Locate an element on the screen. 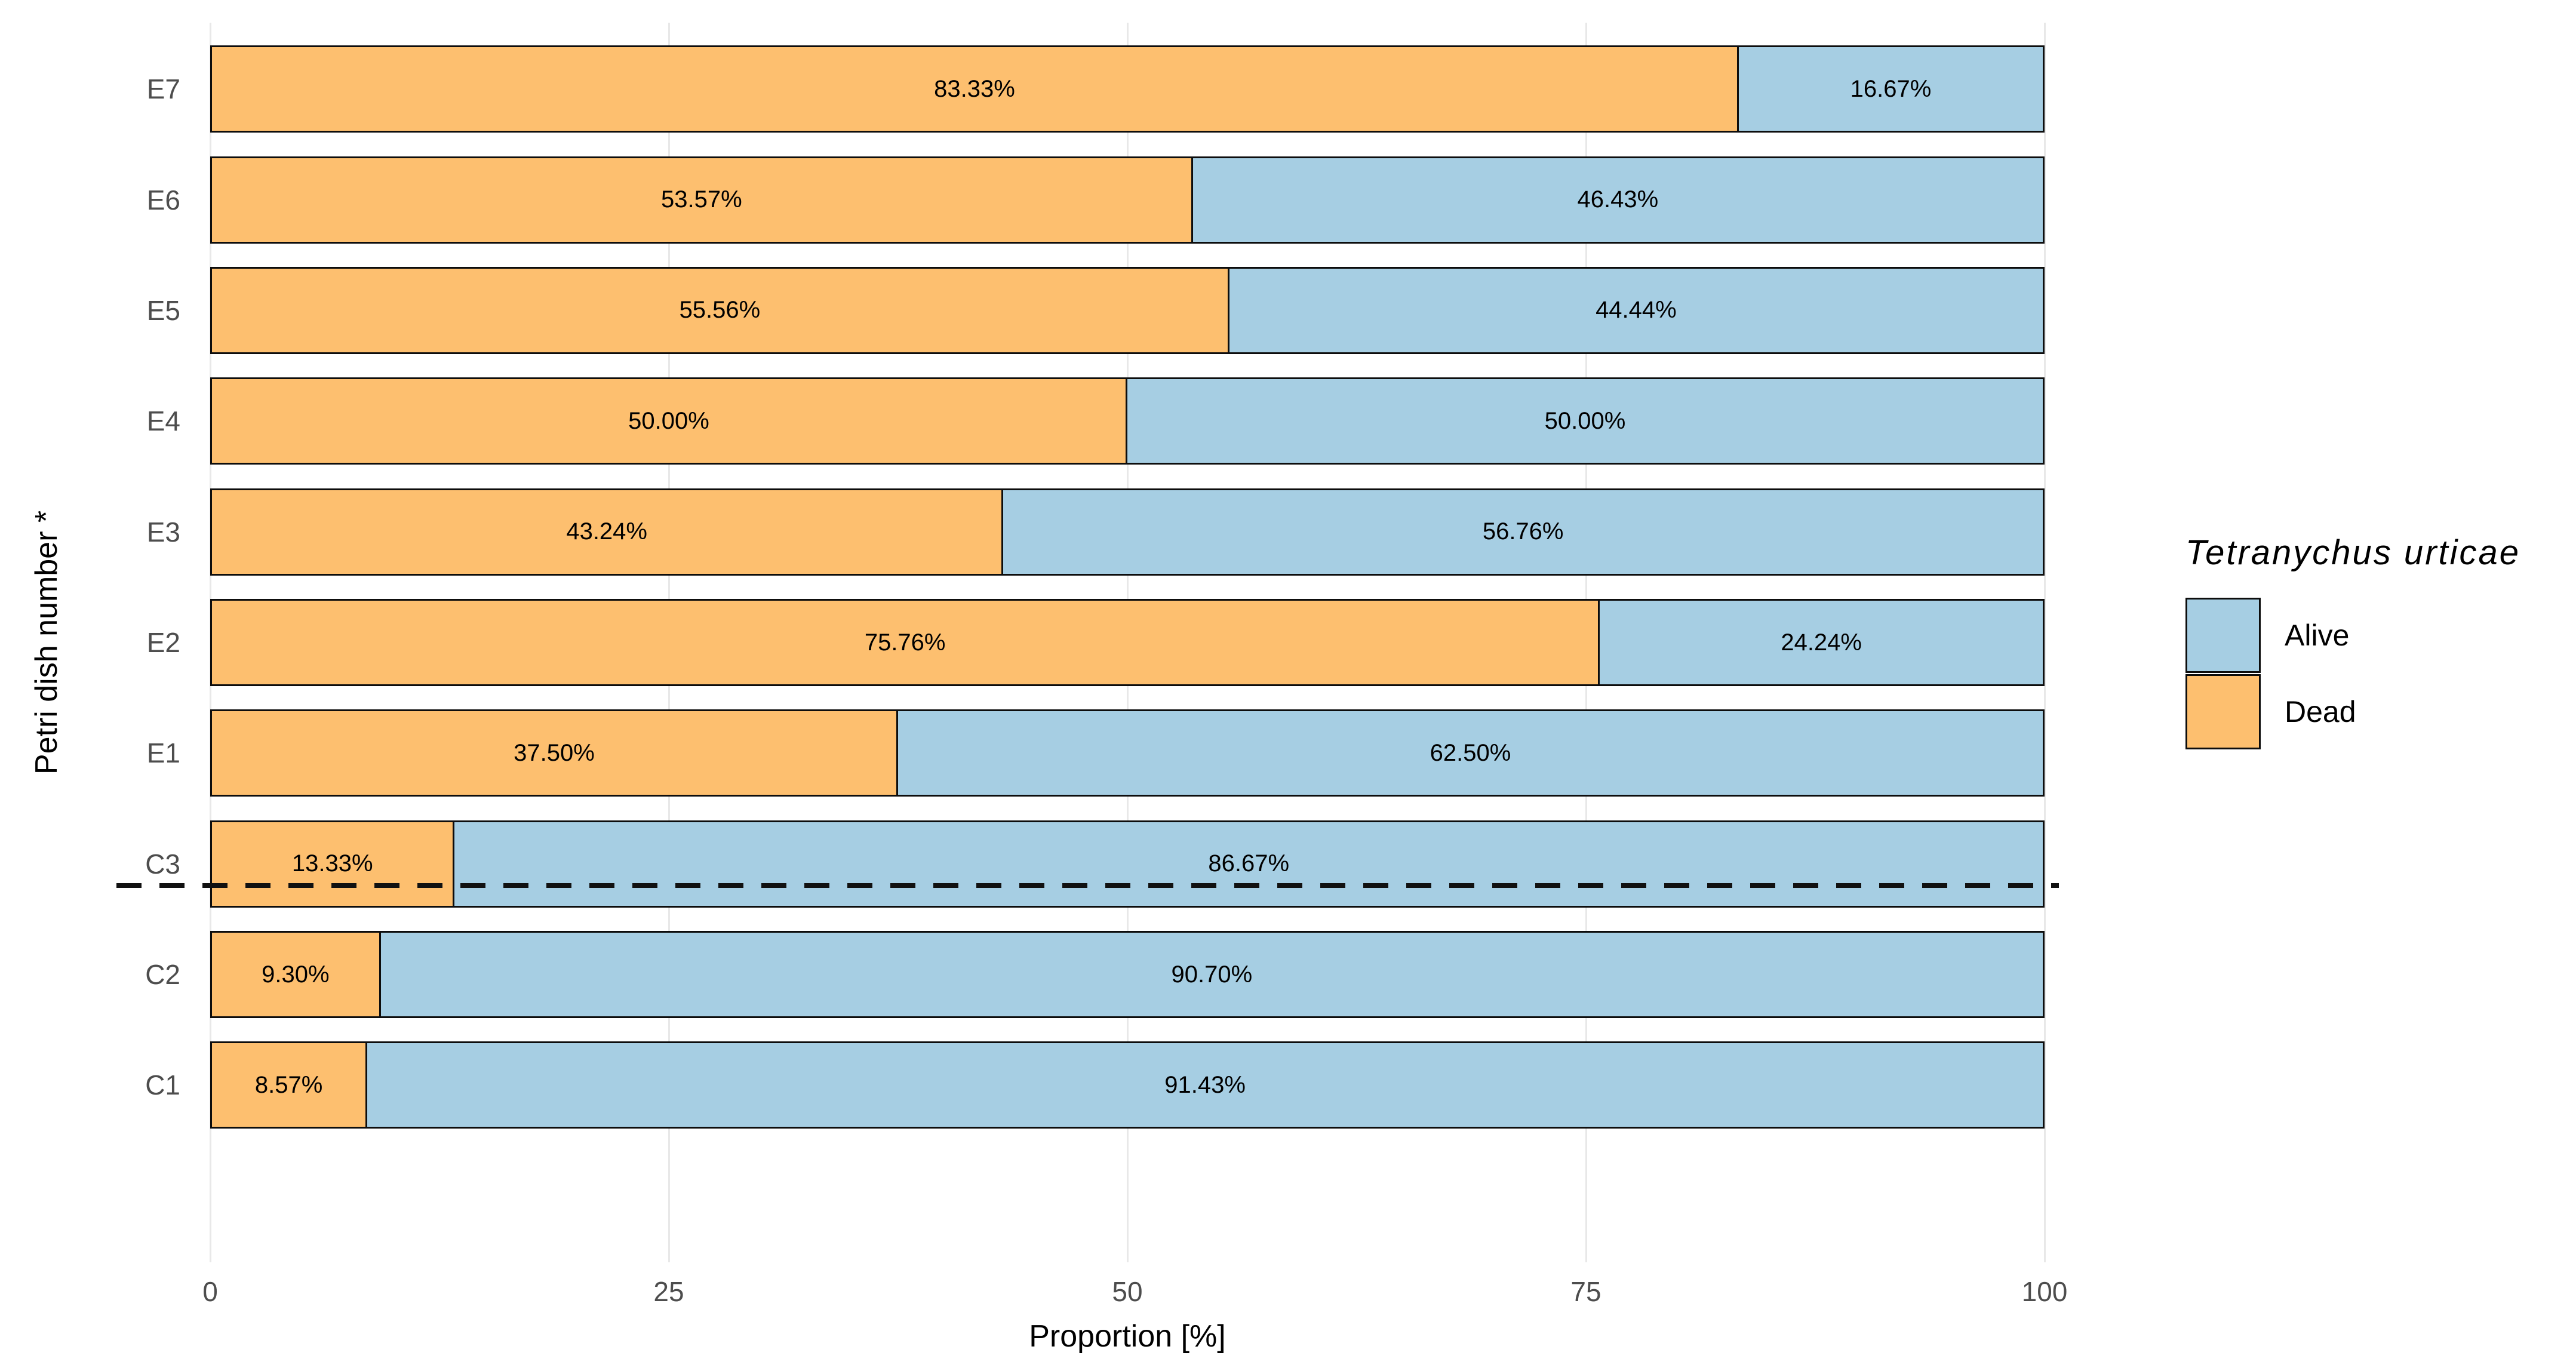 The width and height of the screenshot is (2576, 1368). bar-segment-dead: 13.33% is located at coordinates (333, 864).